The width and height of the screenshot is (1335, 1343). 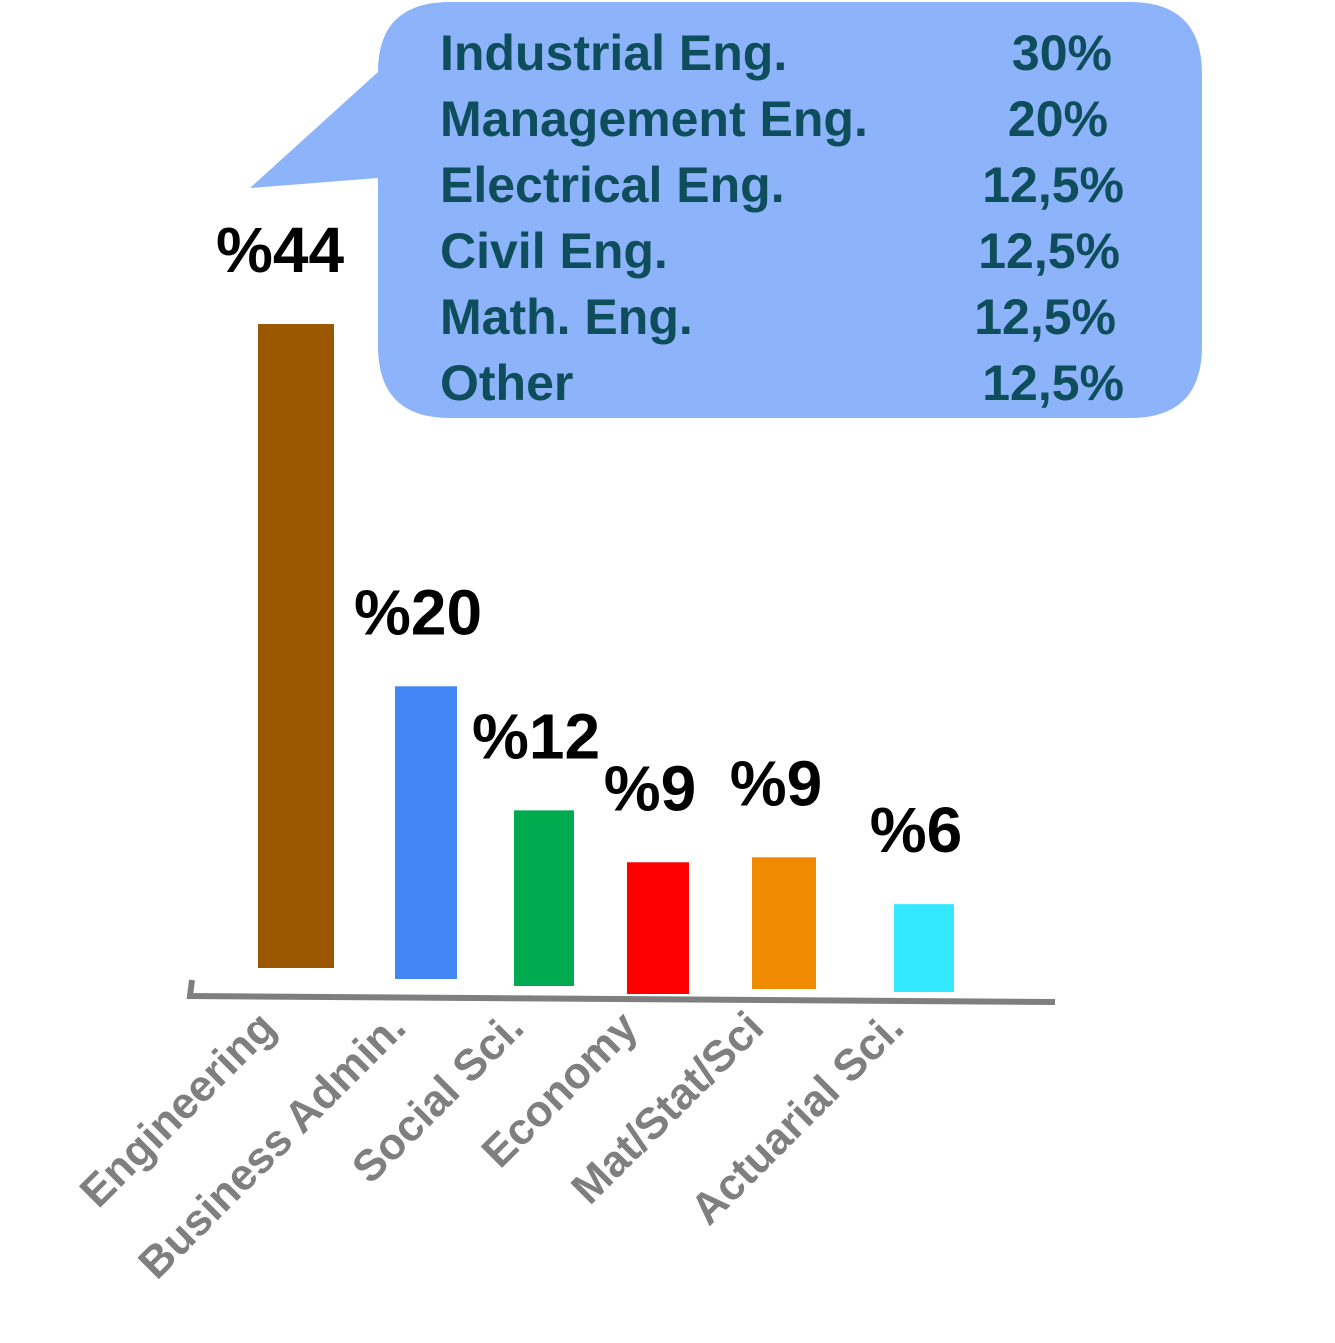 I want to click on data-label-1: %20, so click(x=418, y=612).